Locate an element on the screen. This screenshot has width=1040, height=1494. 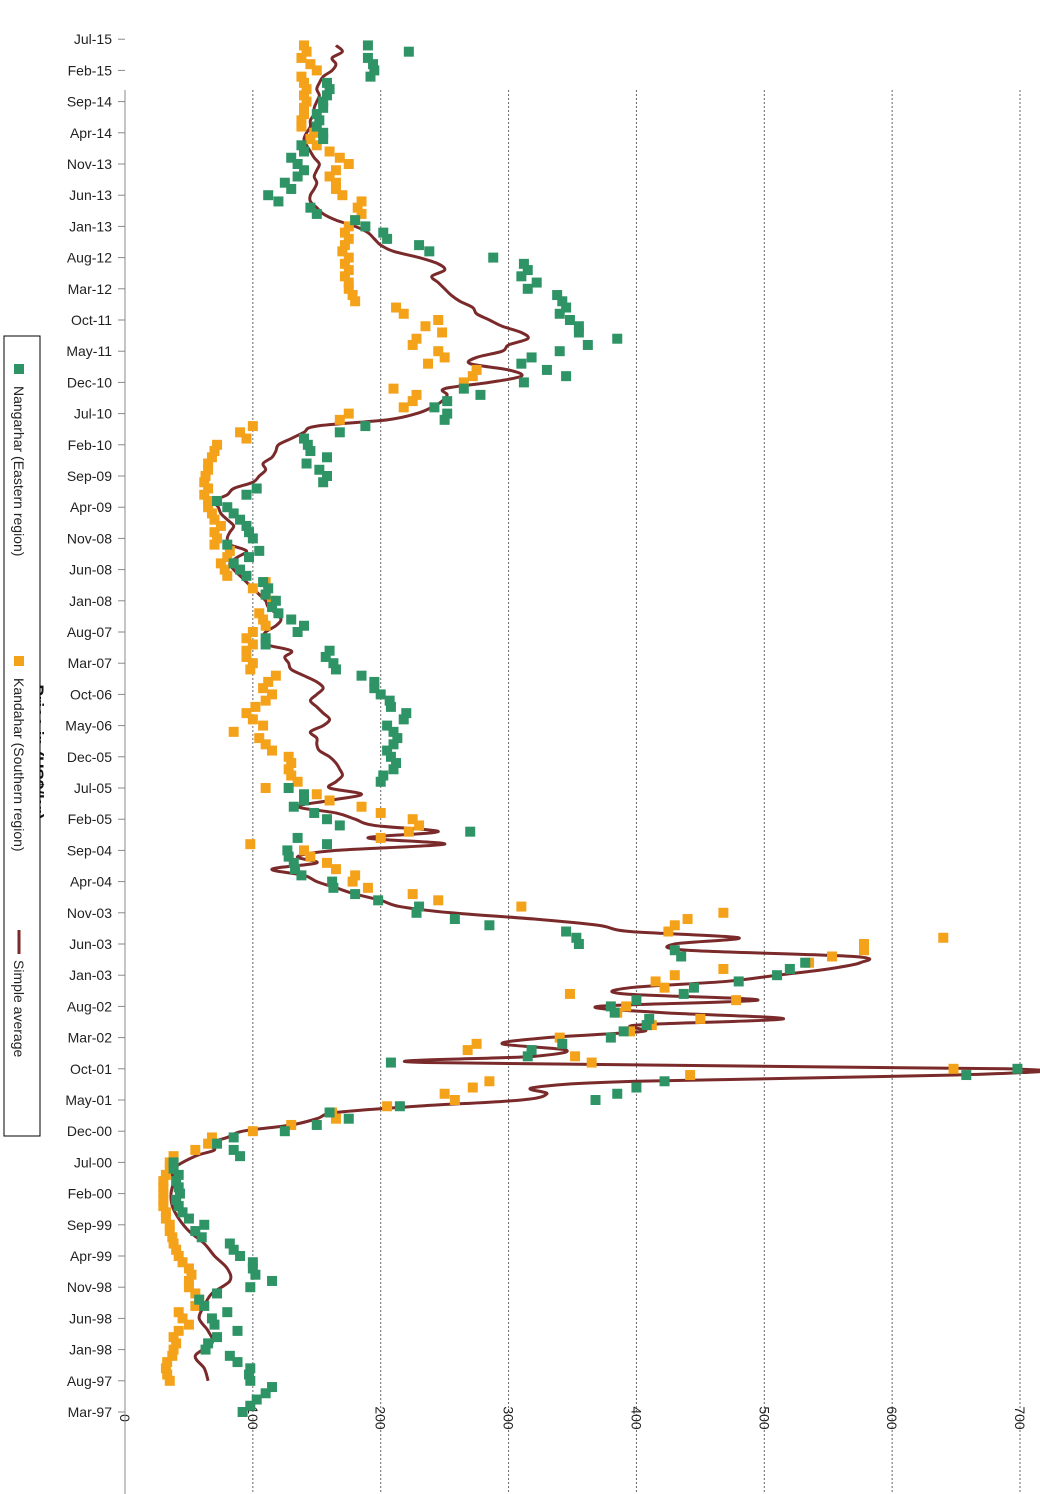
x-tick-label: Jul-15 is located at coordinates (93, 39).